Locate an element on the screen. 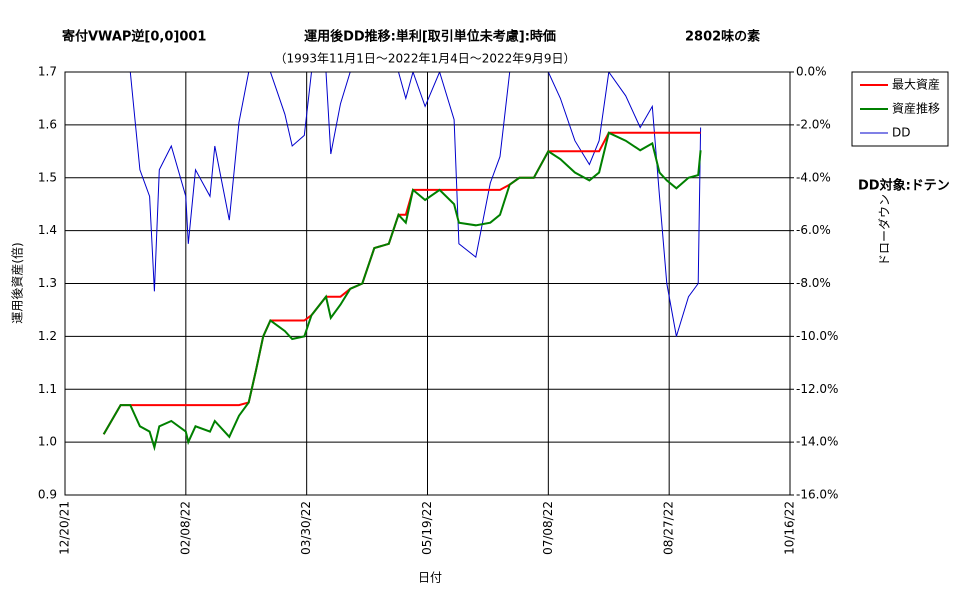 The image size is (977, 600). legend-label: DD is located at coordinates (901, 133).